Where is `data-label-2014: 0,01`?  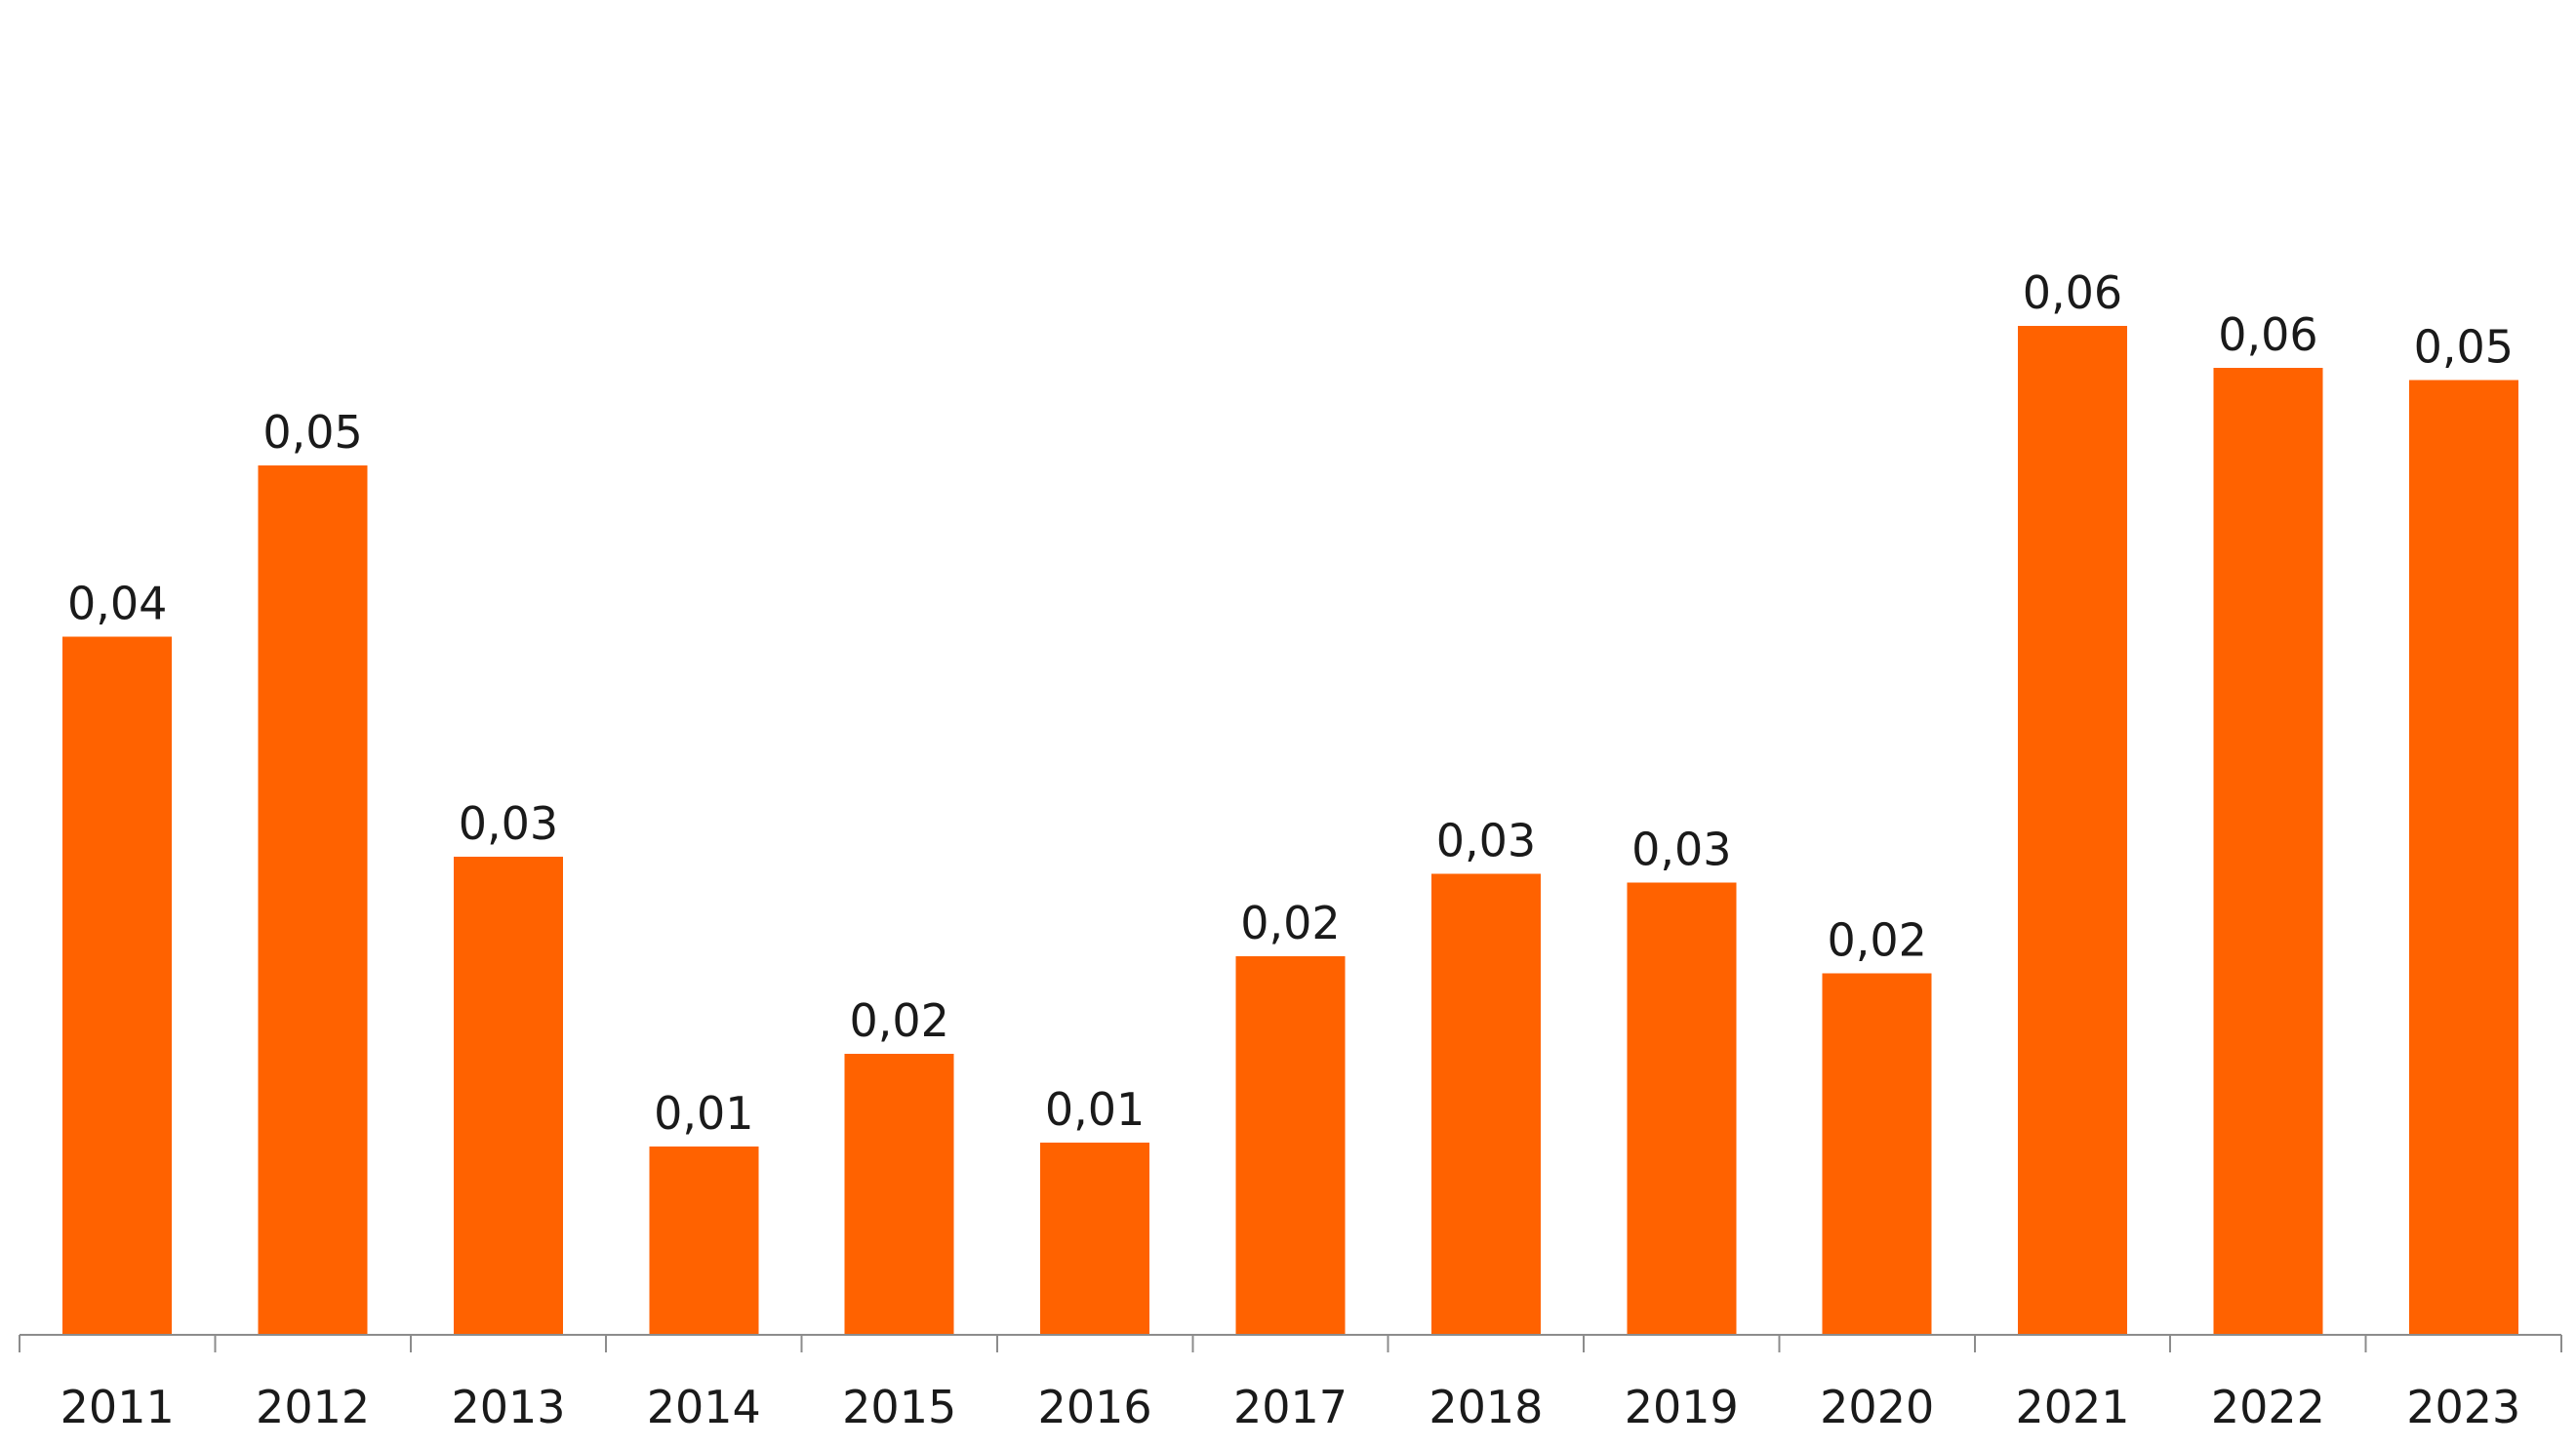
data-label-2014: 0,01 is located at coordinates (703, 1113).